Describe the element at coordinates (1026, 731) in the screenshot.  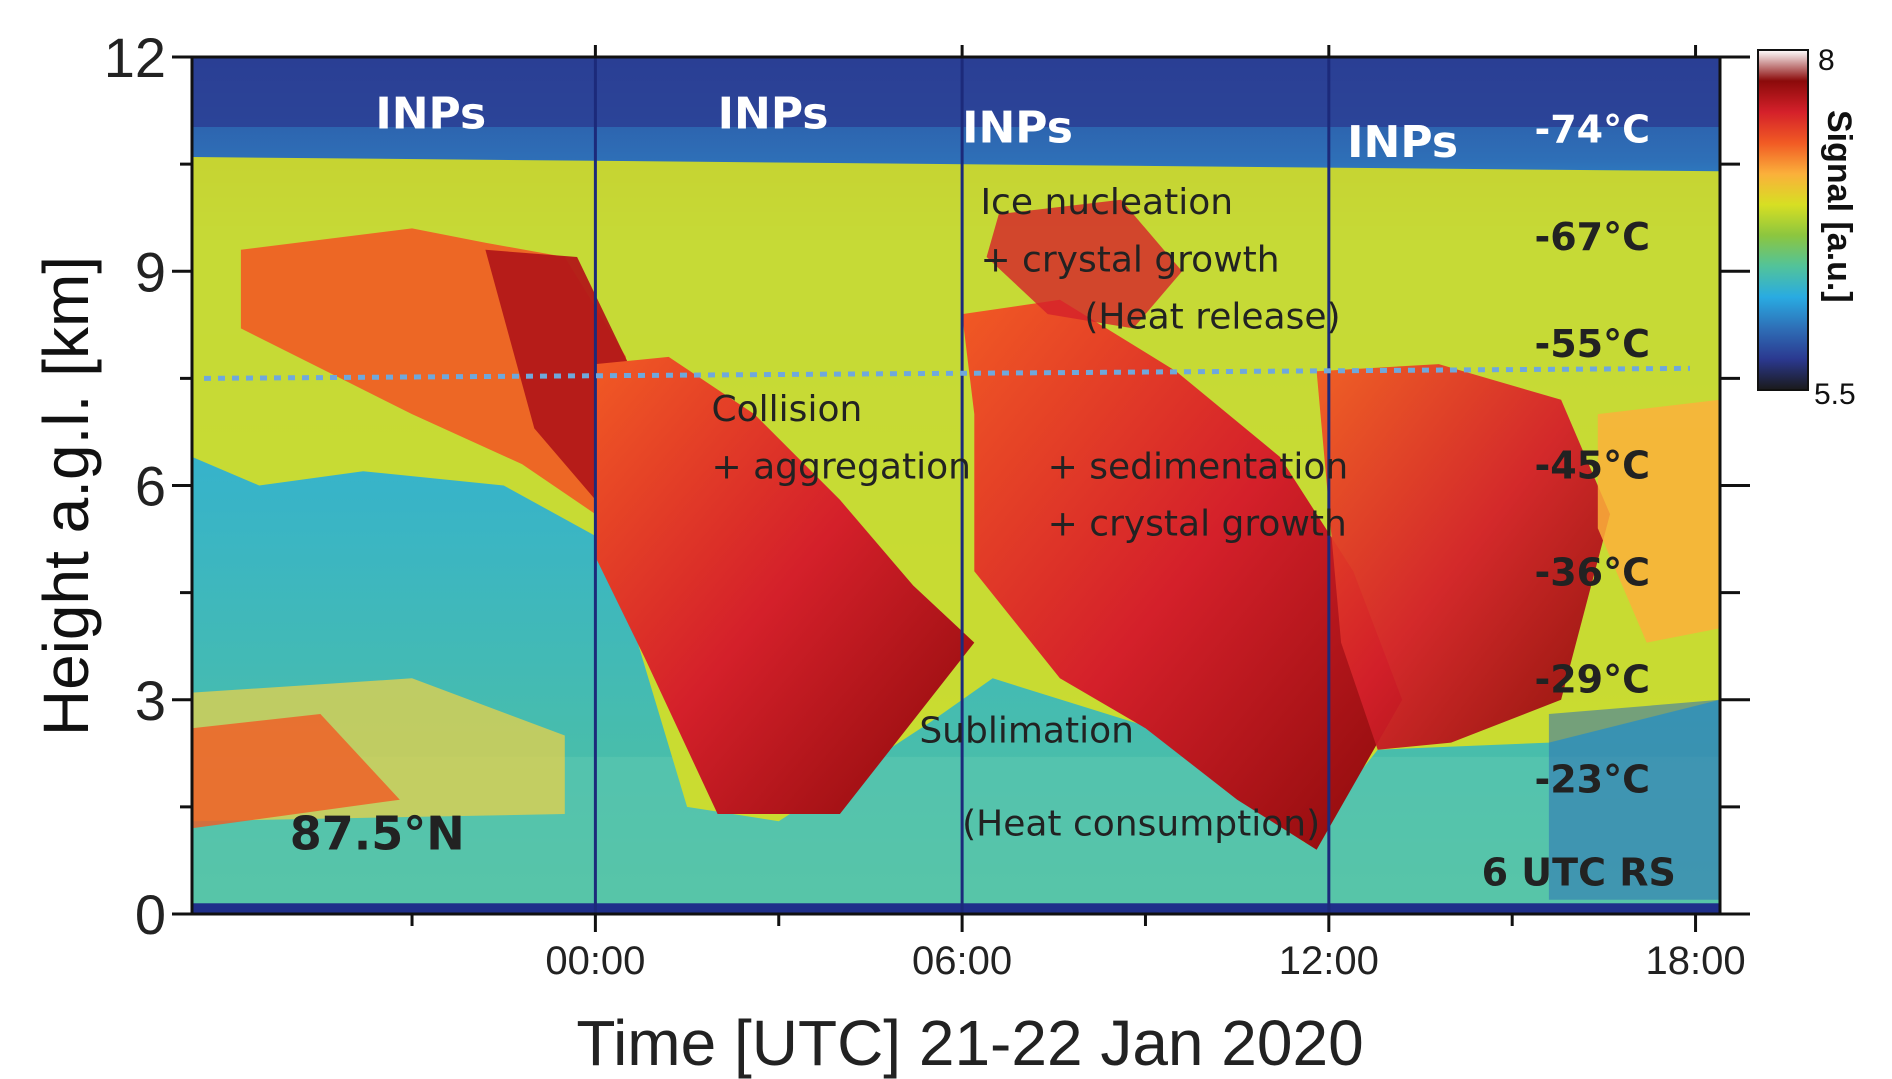
I see `annotation-sublimation: Sublimation` at that location.